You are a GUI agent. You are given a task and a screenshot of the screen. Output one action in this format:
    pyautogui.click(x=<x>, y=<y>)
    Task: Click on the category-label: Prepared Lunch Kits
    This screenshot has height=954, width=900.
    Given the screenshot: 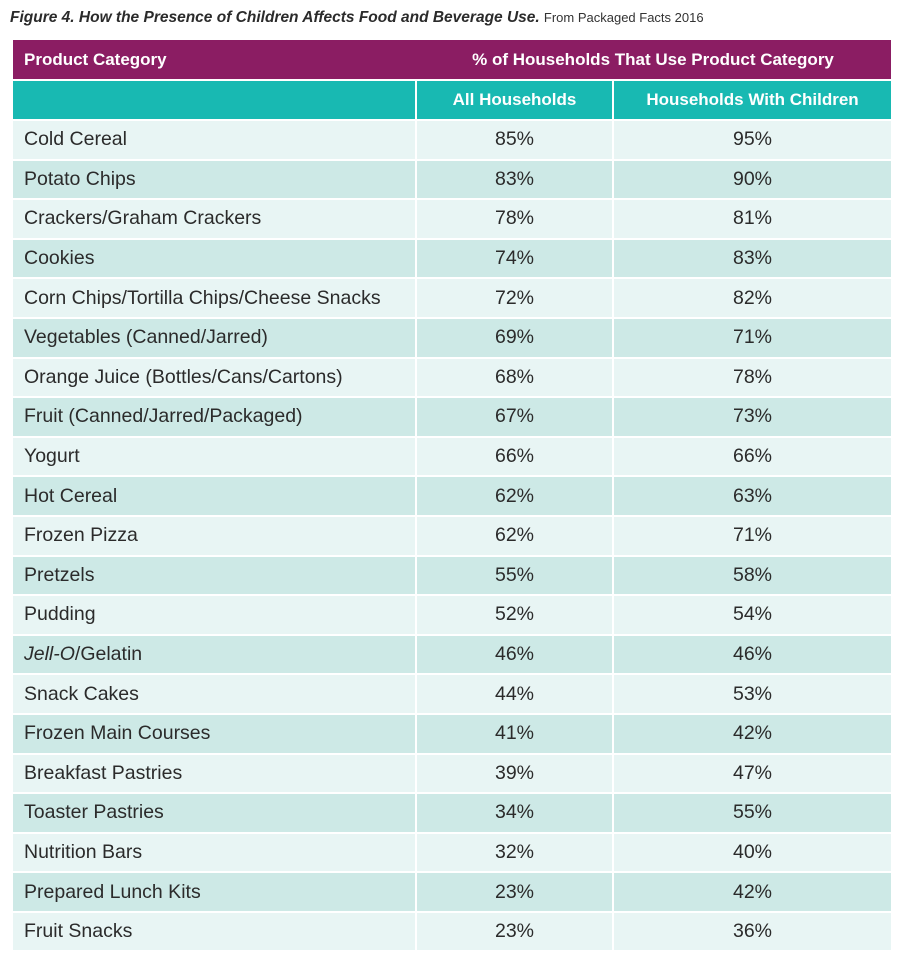 What is the action you would take?
    pyautogui.click(x=112, y=891)
    